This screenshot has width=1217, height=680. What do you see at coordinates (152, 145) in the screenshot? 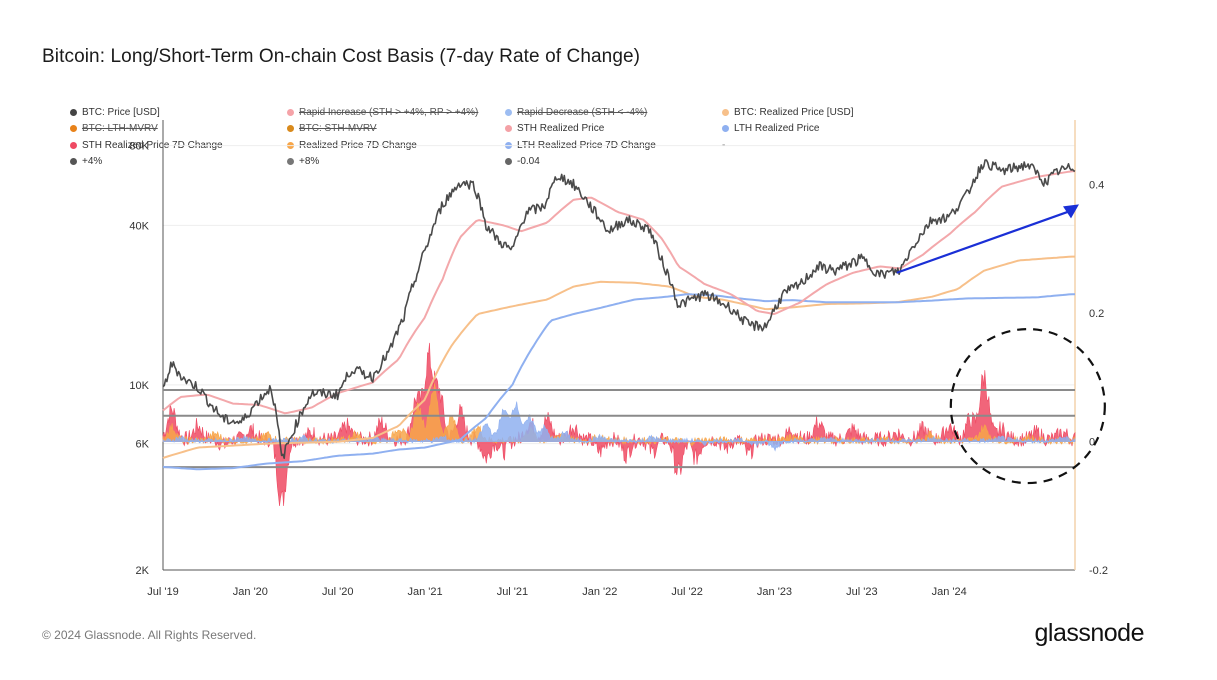
I see `legend-label: STH Realized Price 7D Change` at bounding box center [152, 145].